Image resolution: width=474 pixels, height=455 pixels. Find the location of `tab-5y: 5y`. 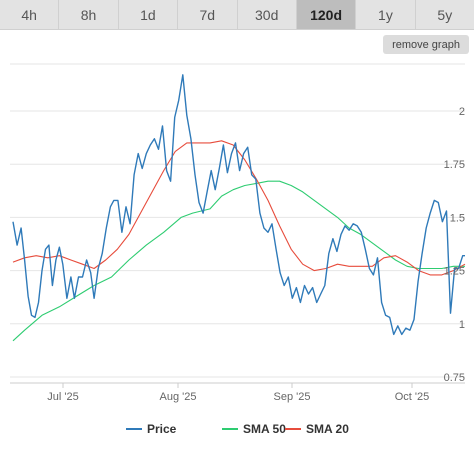

tab-5y: 5y is located at coordinates (445, 14).